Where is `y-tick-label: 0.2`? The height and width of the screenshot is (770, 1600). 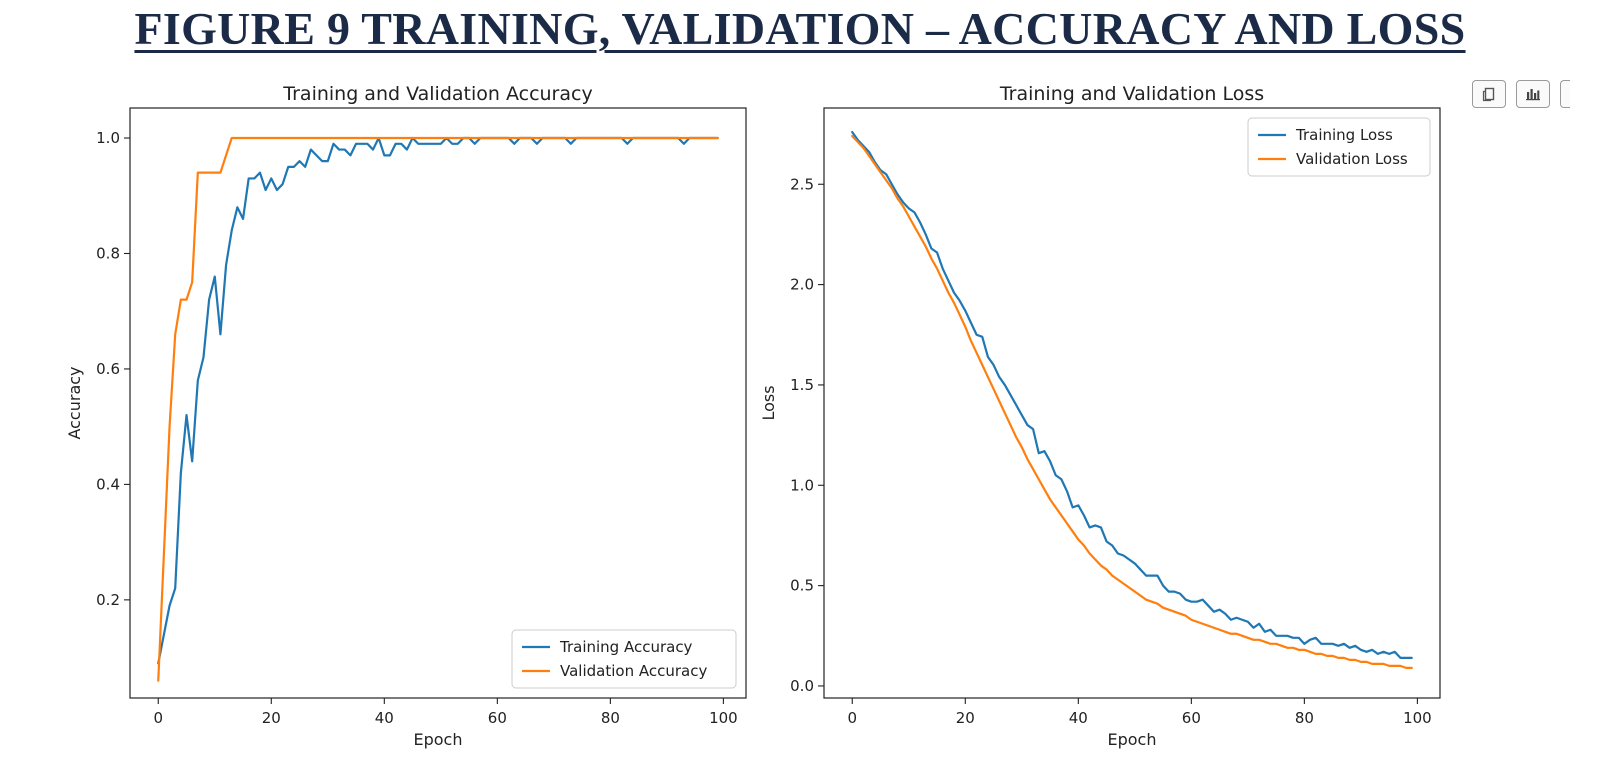 y-tick-label: 0.2 is located at coordinates (108, 600).